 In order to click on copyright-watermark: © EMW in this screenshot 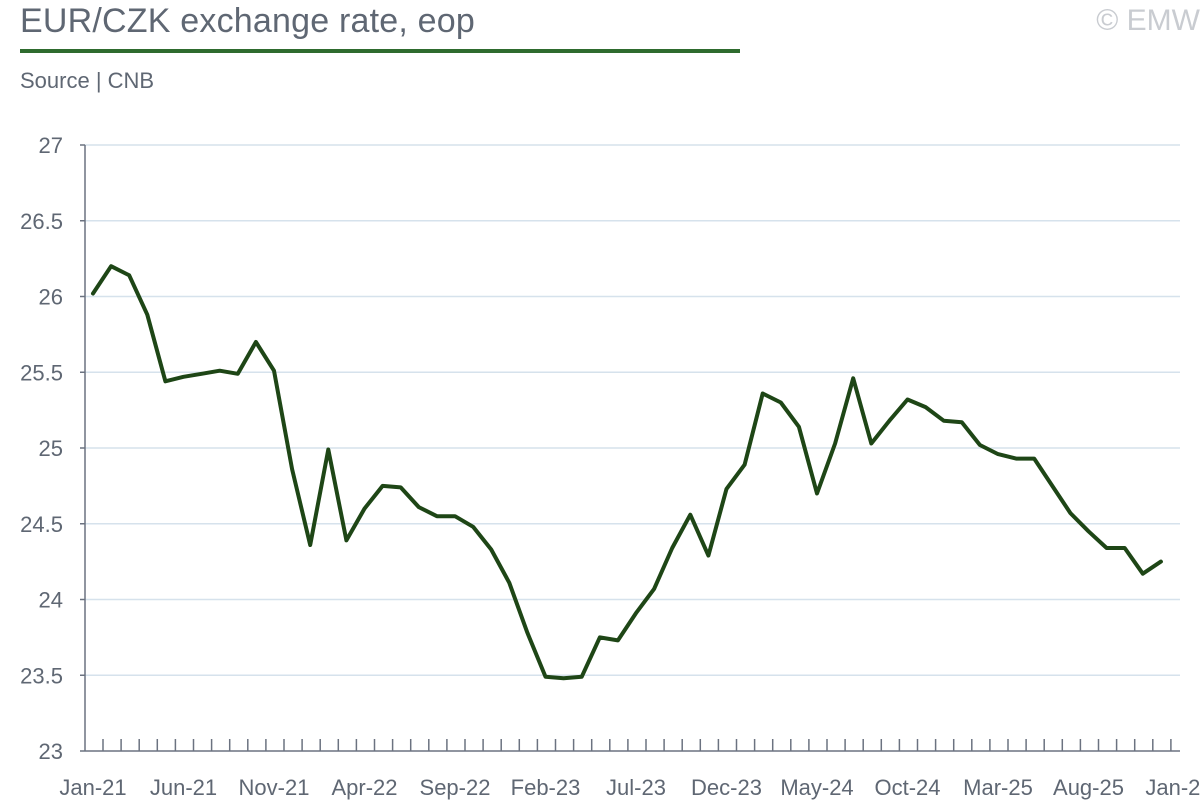, I will do `click(1148, 20)`.